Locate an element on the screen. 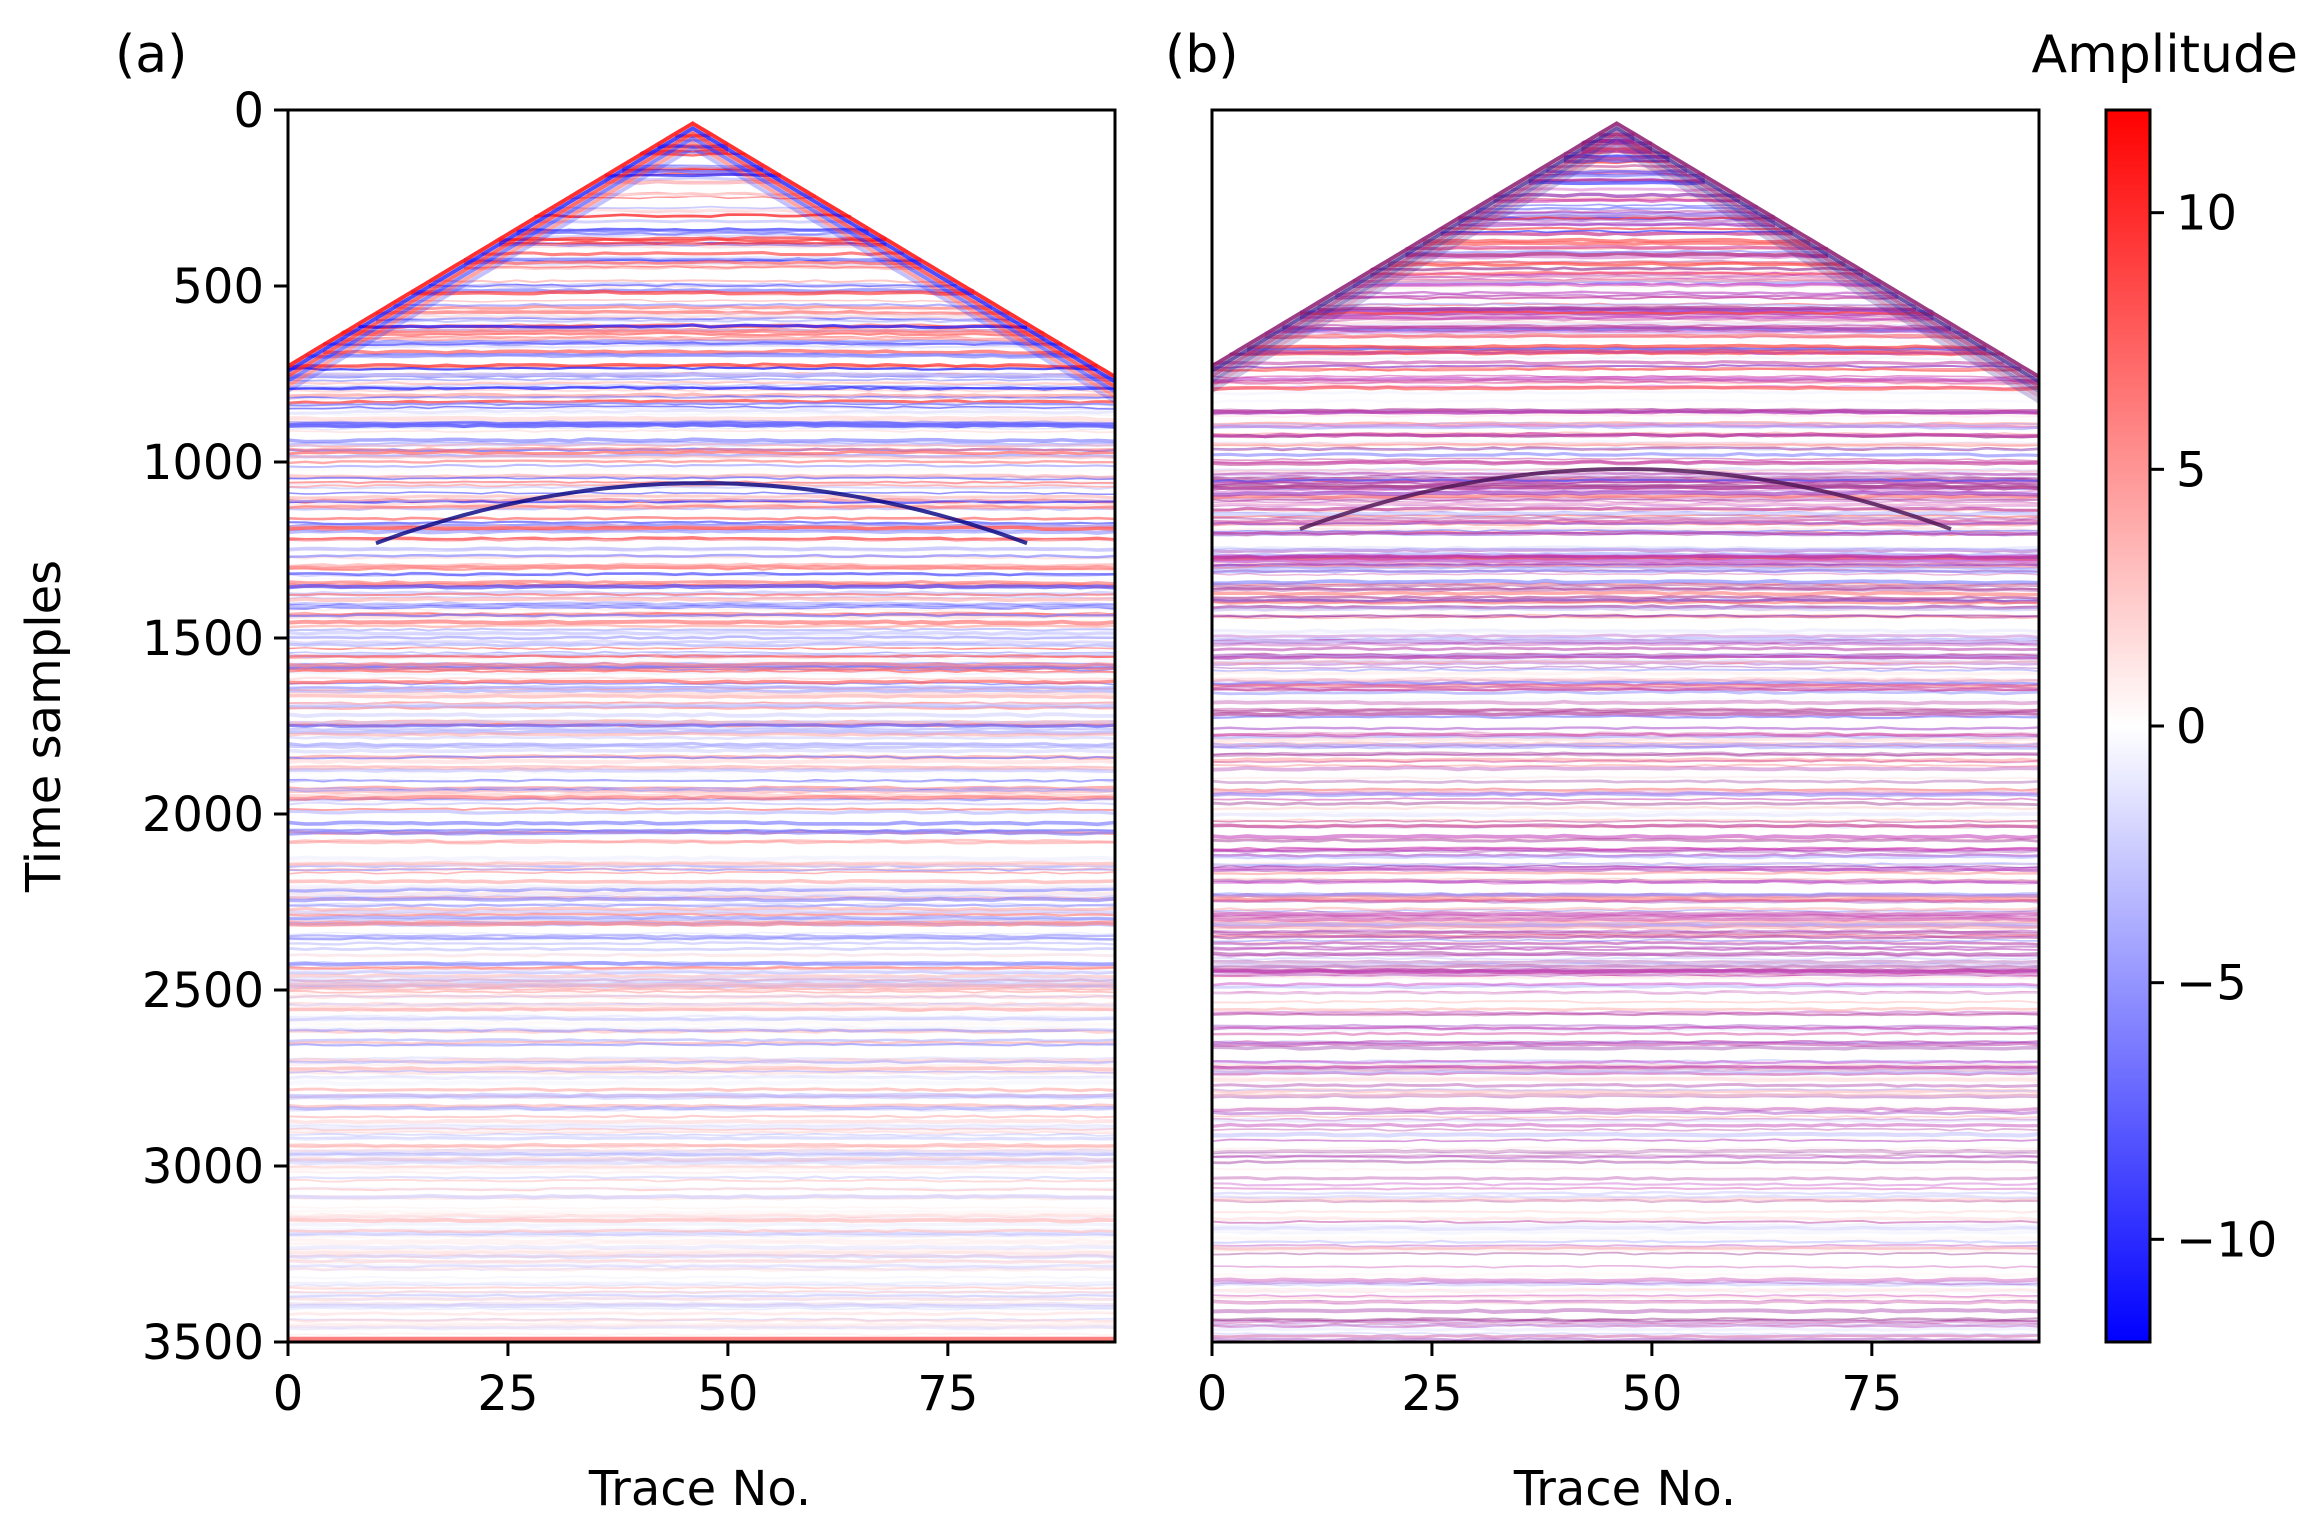 This screenshot has height=1533, width=2322. x-tick-label: 75 is located at coordinates (1871, 1394).